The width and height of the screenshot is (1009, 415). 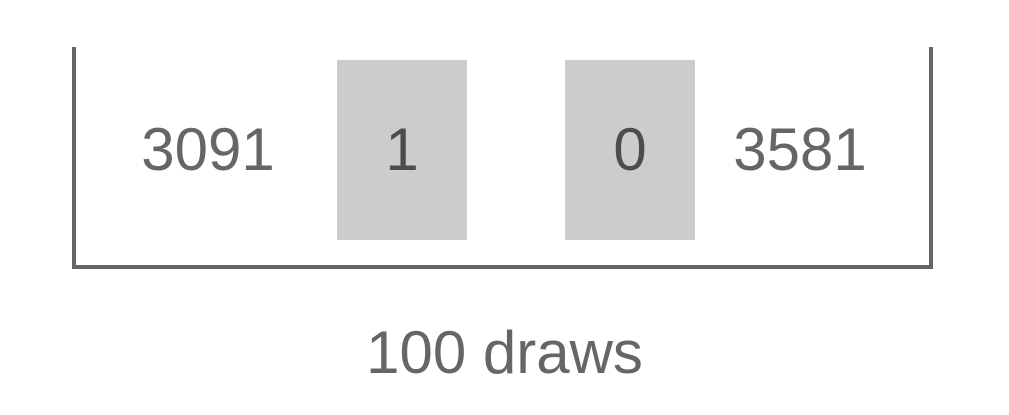 What do you see at coordinates (402, 150) in the screenshot?
I see `item-value-2-highlighted: 1` at bounding box center [402, 150].